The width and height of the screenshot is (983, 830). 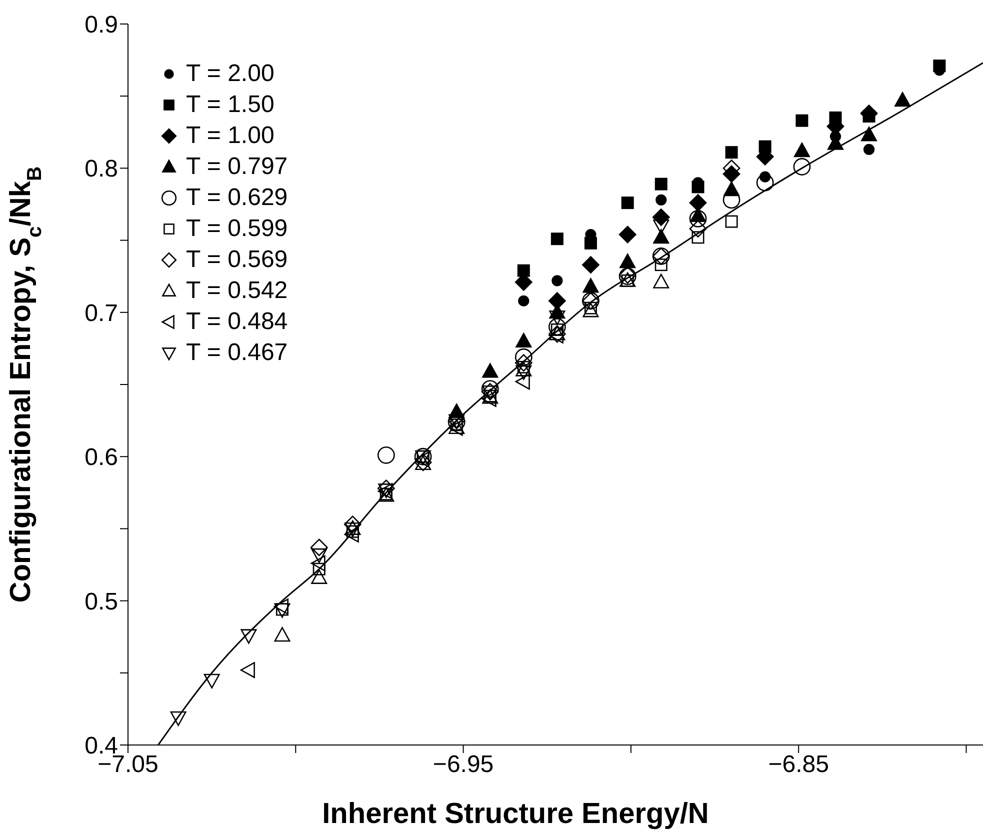 I want to click on legend-label: T = 0.797, so click(x=237, y=167).